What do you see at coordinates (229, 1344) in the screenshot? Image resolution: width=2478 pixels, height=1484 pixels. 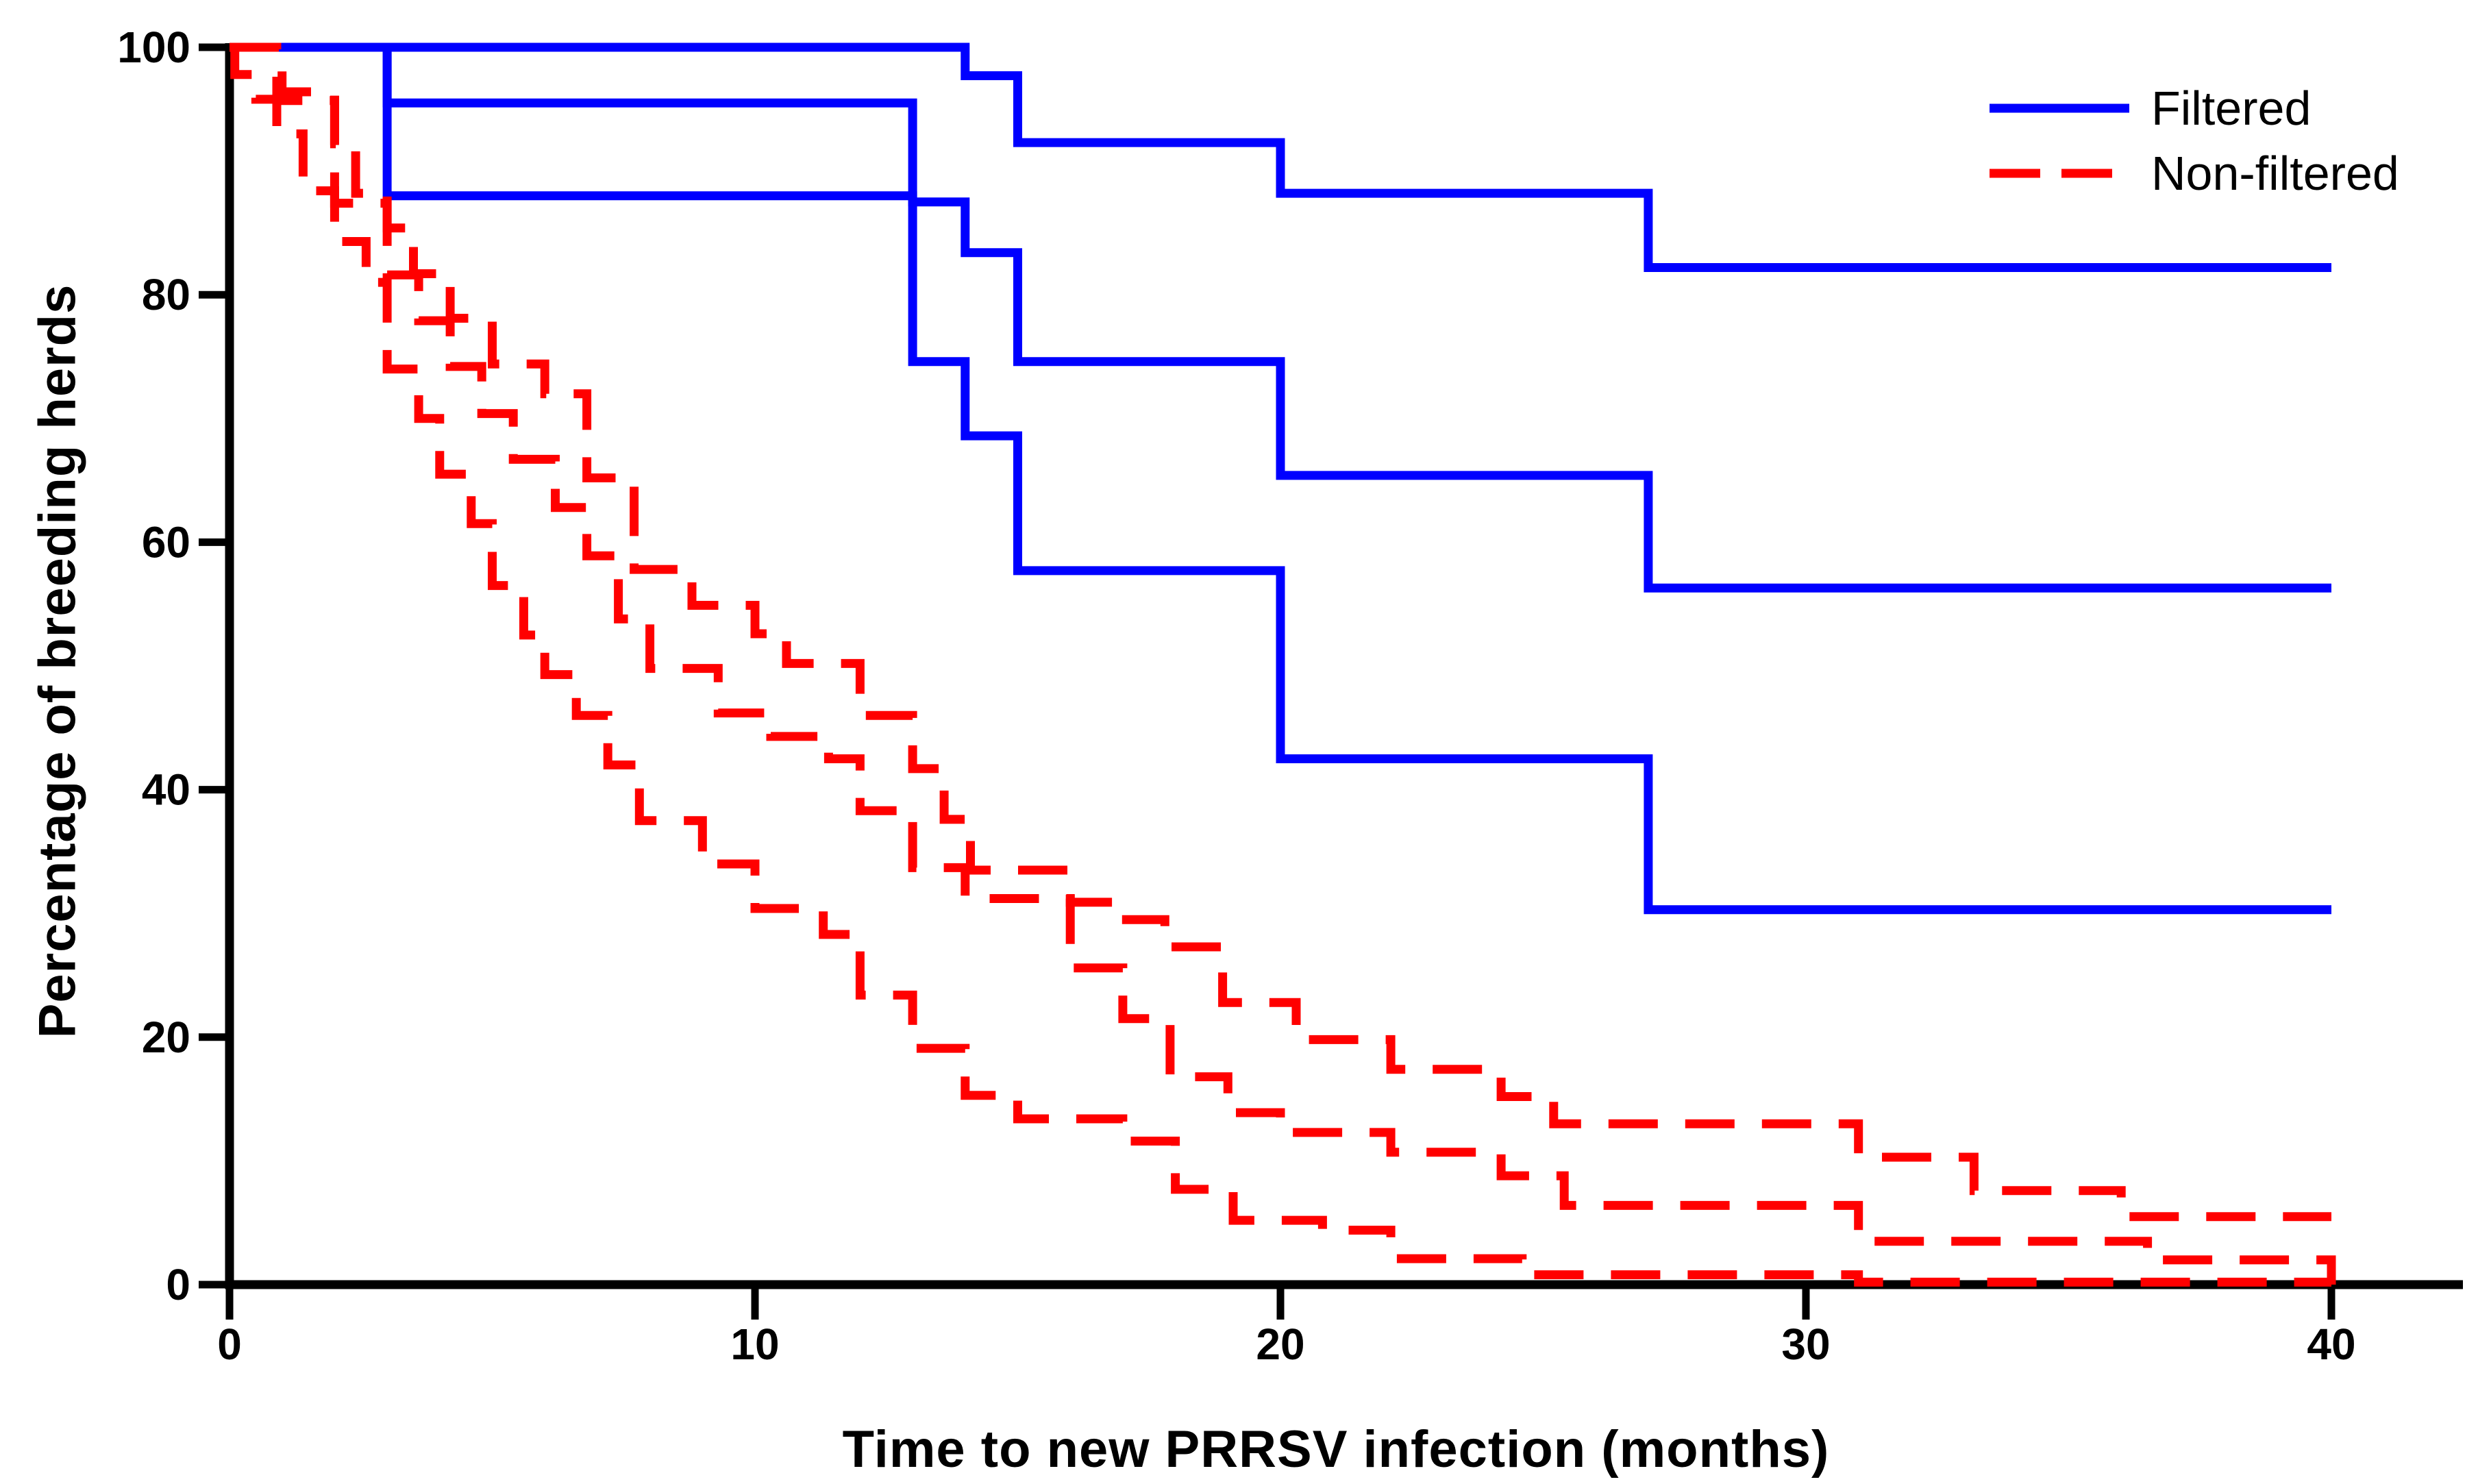 I see `x-tick-label: 0` at bounding box center [229, 1344].